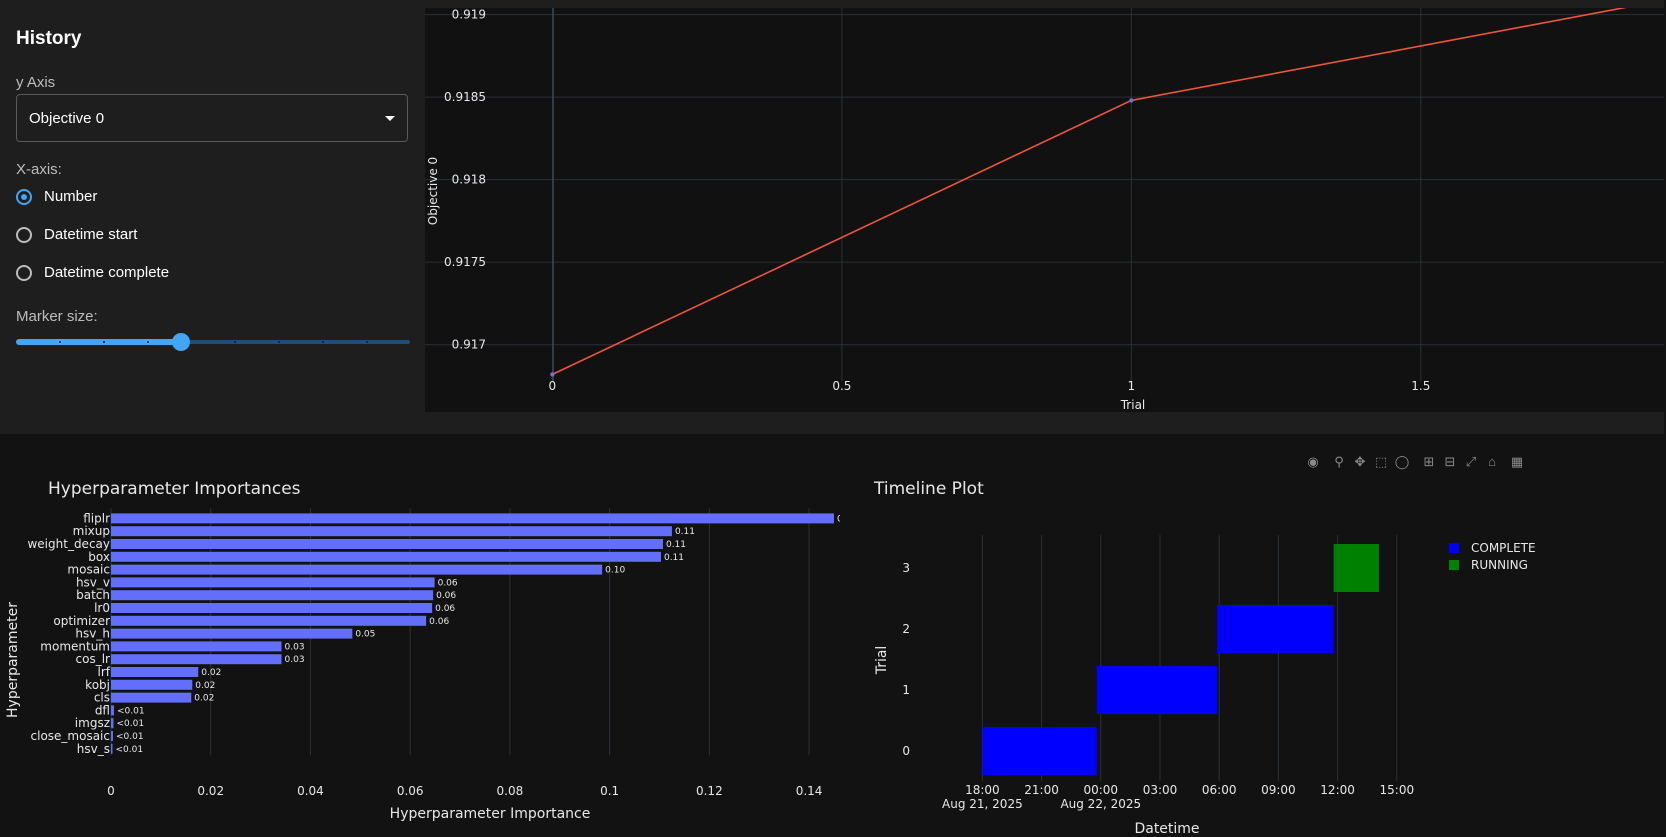 This screenshot has width=1666, height=837. What do you see at coordinates (49, 38) in the screenshot?
I see `history-title: History` at bounding box center [49, 38].